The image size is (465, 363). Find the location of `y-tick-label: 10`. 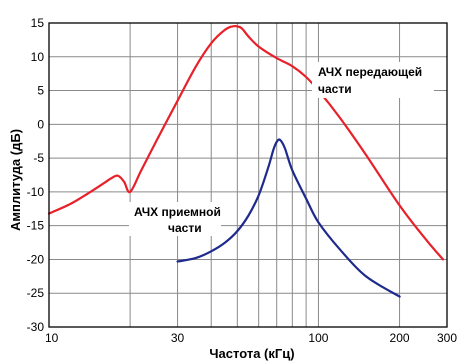

y-tick-label: 10 is located at coordinates (38, 57).